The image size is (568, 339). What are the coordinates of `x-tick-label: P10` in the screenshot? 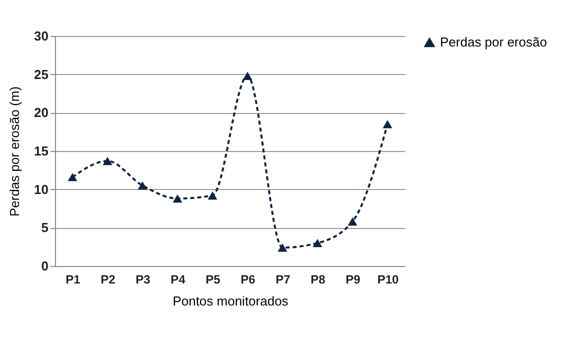 It's located at (388, 279).